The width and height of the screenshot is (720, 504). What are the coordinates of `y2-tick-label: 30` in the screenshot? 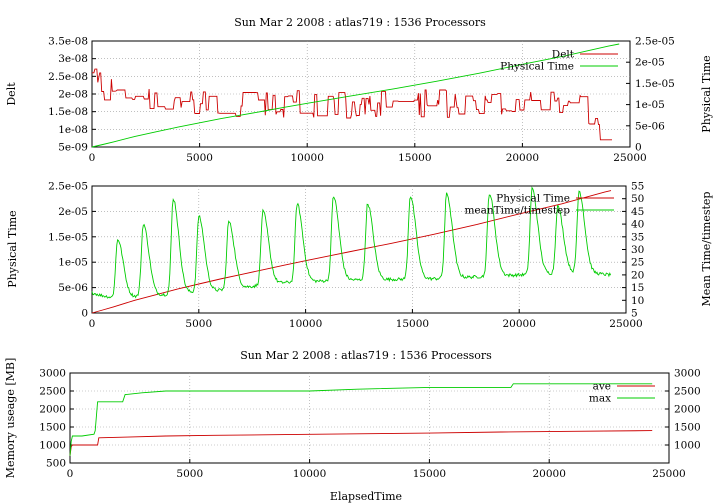 It's located at (637, 250).